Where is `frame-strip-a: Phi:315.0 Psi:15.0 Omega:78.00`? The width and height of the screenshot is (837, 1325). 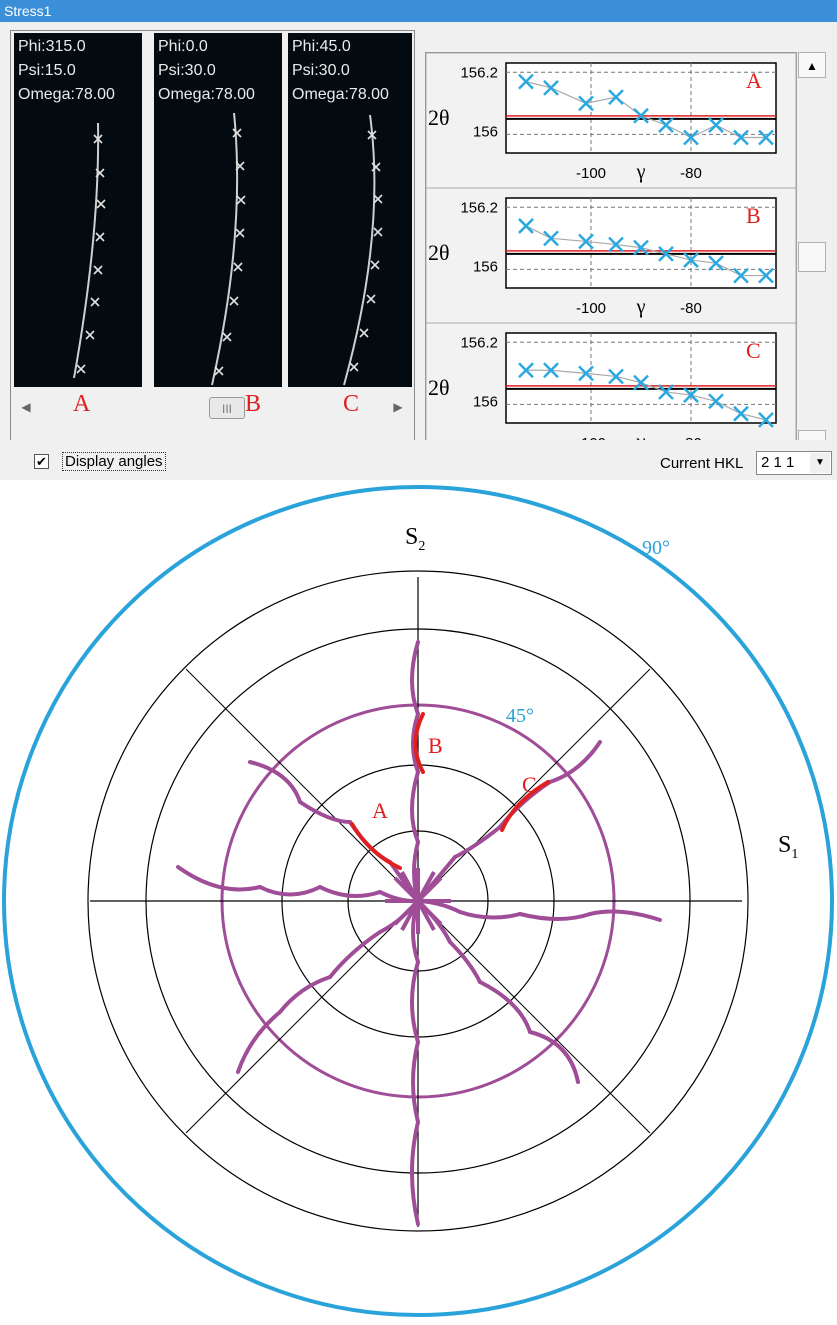
frame-strip-a: Phi:315.0 Psi:15.0 Omega:78.00 is located at coordinates (78, 210).